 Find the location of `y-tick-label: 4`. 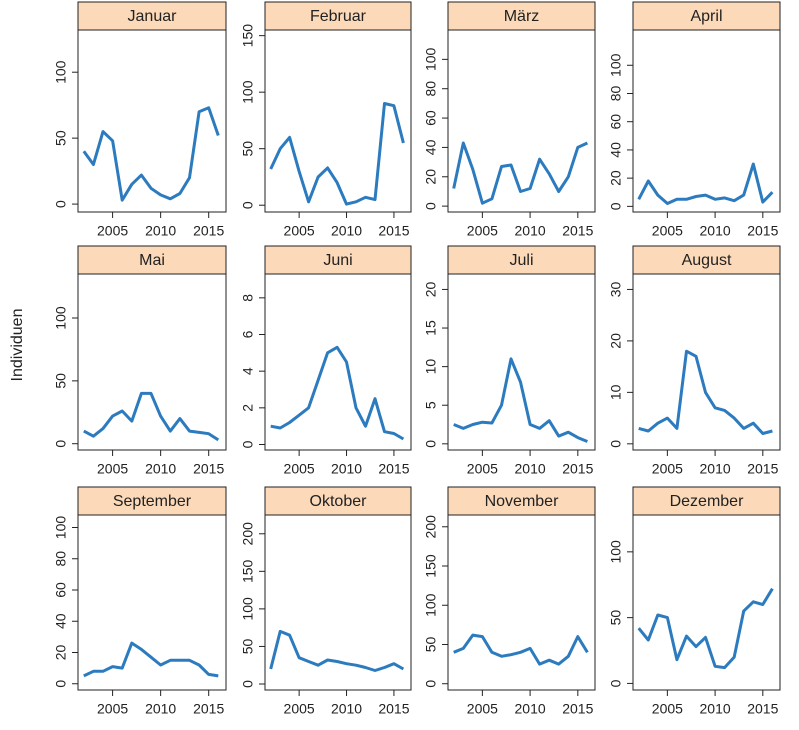

y-tick-label: 4 is located at coordinates (248, 371).